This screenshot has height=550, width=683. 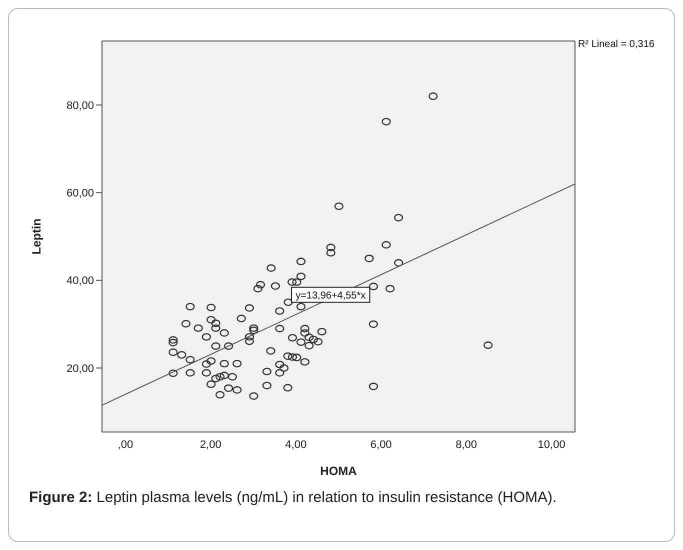 What do you see at coordinates (80, 281) in the screenshot?
I see `y-tick-label: 40,00` at bounding box center [80, 281].